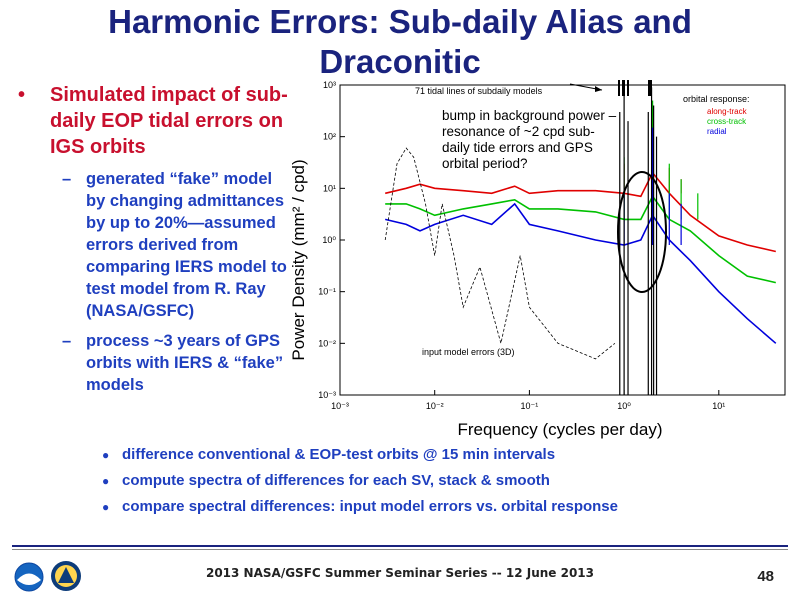 Image resolution: width=800 pixels, height=600 pixels. What do you see at coordinates (598, 89) in the screenshot?
I see `tidal-arrow-head-icon` at bounding box center [598, 89].